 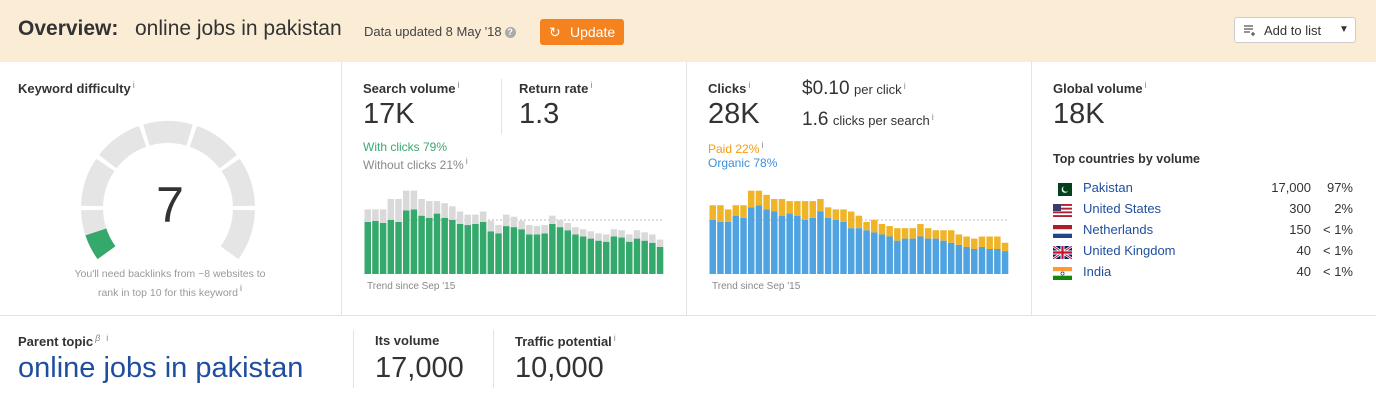 I want to click on overview-keyword: online jobs in pakistan, so click(x=238, y=28).